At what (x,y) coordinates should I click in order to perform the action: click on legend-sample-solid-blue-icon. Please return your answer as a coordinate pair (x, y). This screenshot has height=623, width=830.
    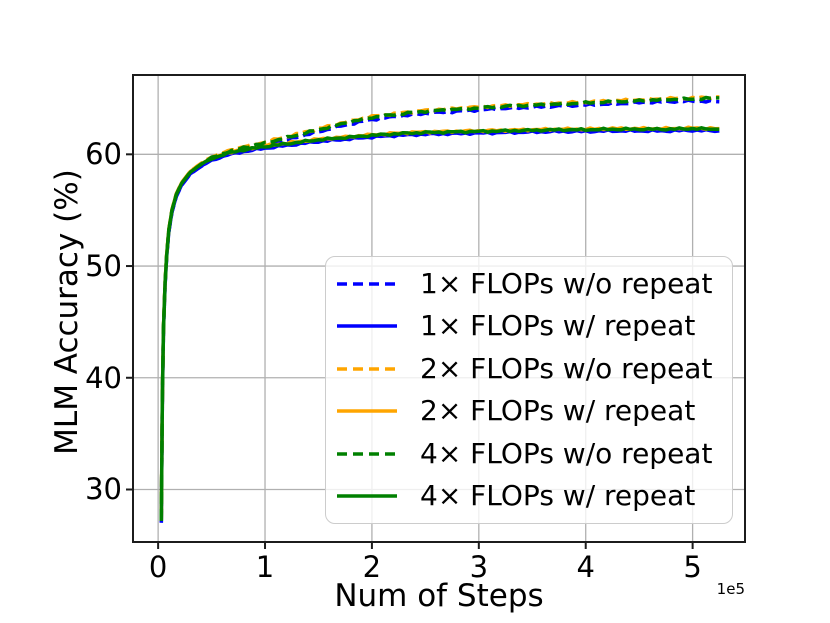
    Looking at the image, I should click on (367, 326).